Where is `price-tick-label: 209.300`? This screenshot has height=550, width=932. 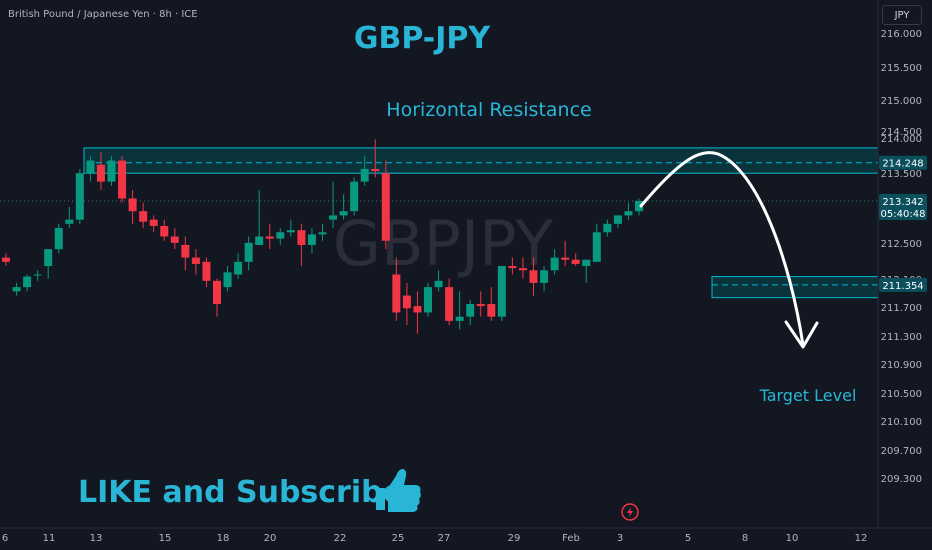 price-tick-label: 209.300 is located at coordinates (901, 479).